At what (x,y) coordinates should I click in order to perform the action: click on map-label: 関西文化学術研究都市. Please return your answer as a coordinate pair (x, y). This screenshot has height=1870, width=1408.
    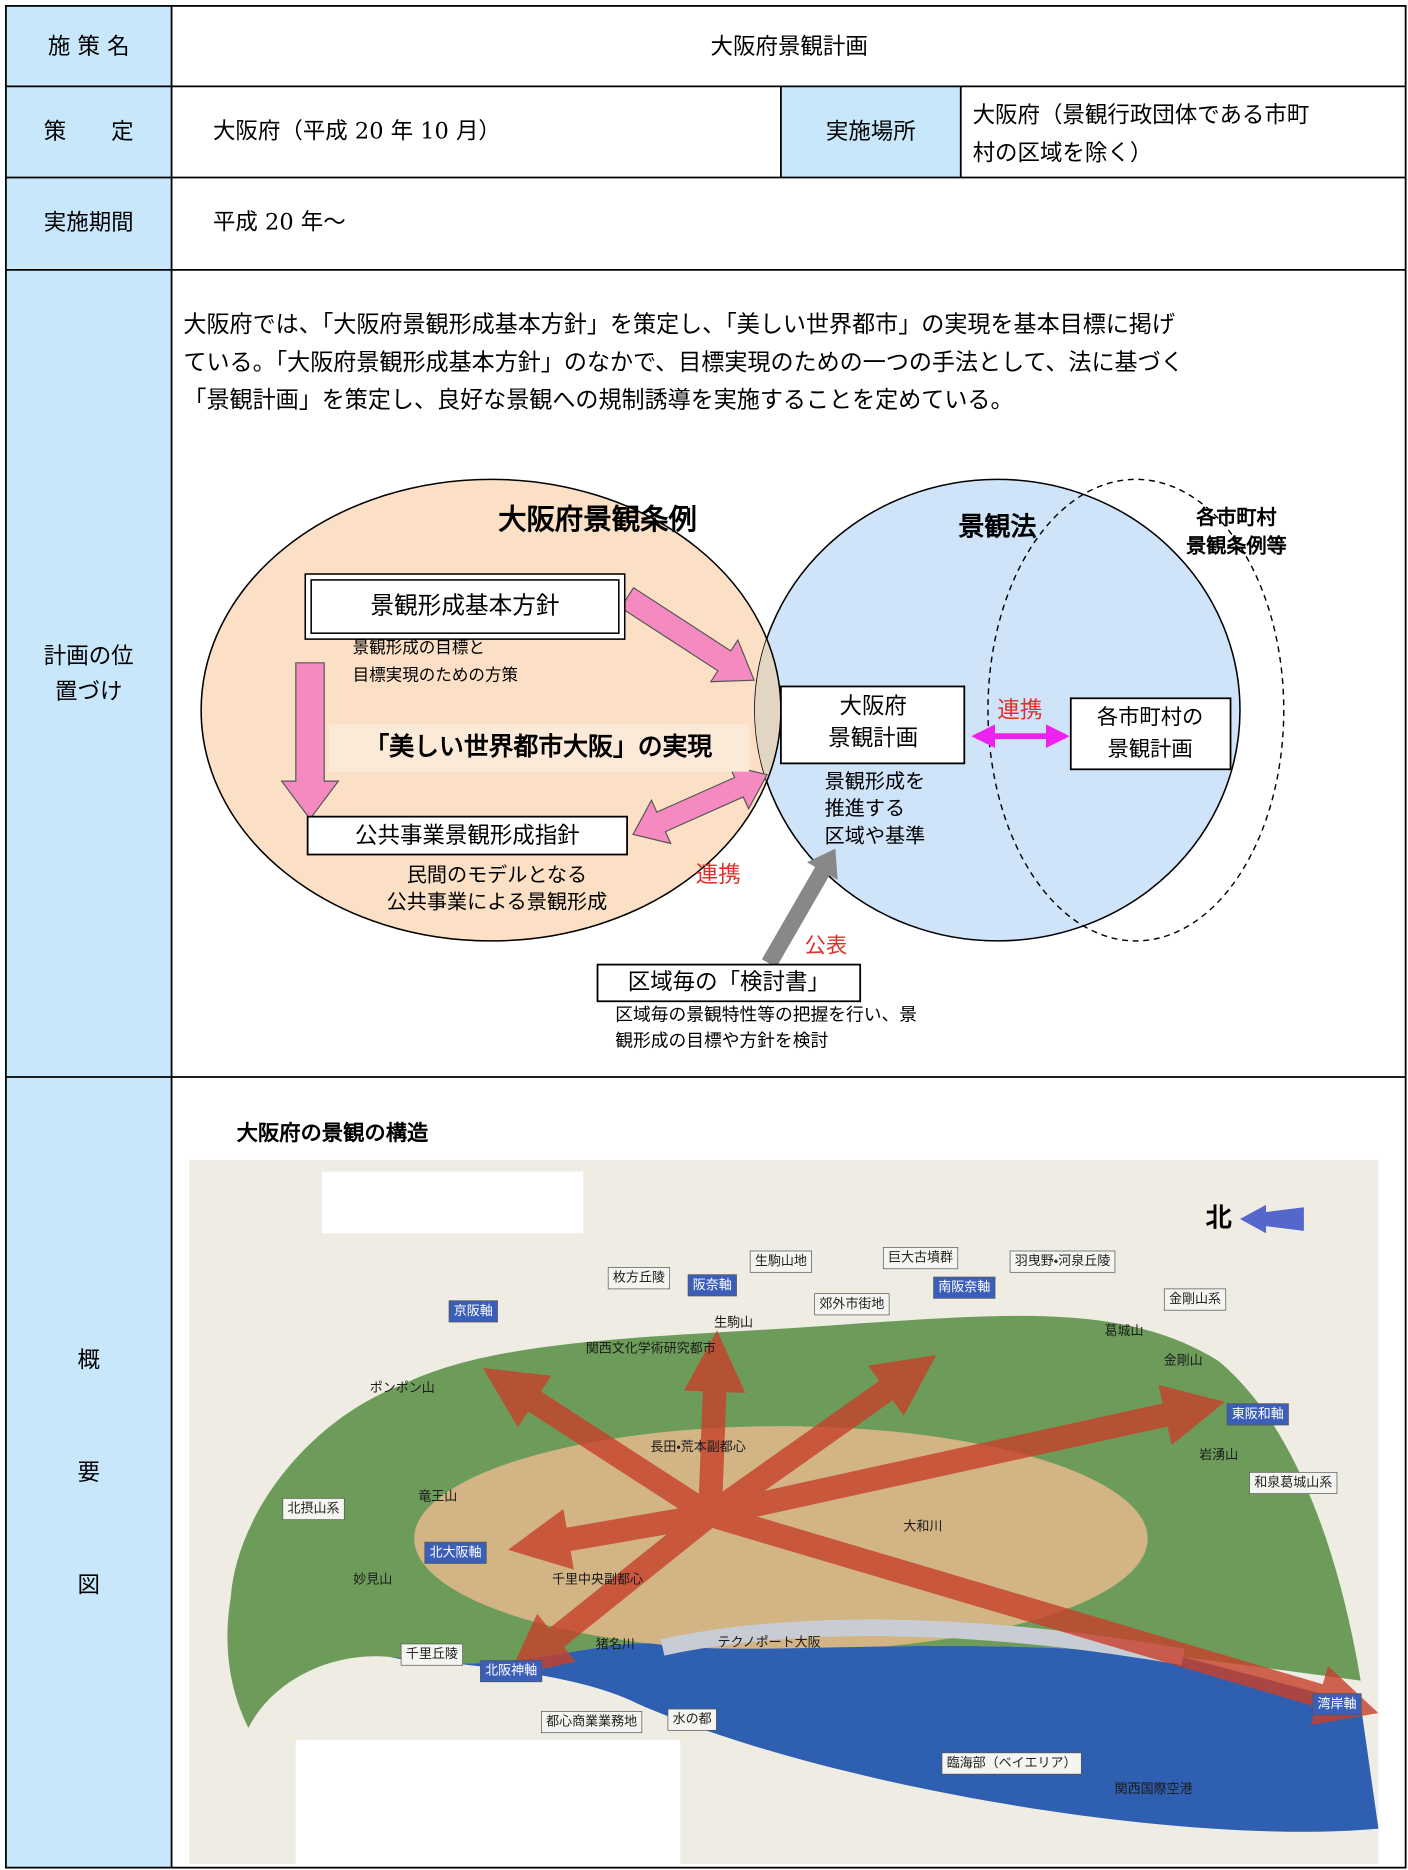
    Looking at the image, I should click on (651, 1349).